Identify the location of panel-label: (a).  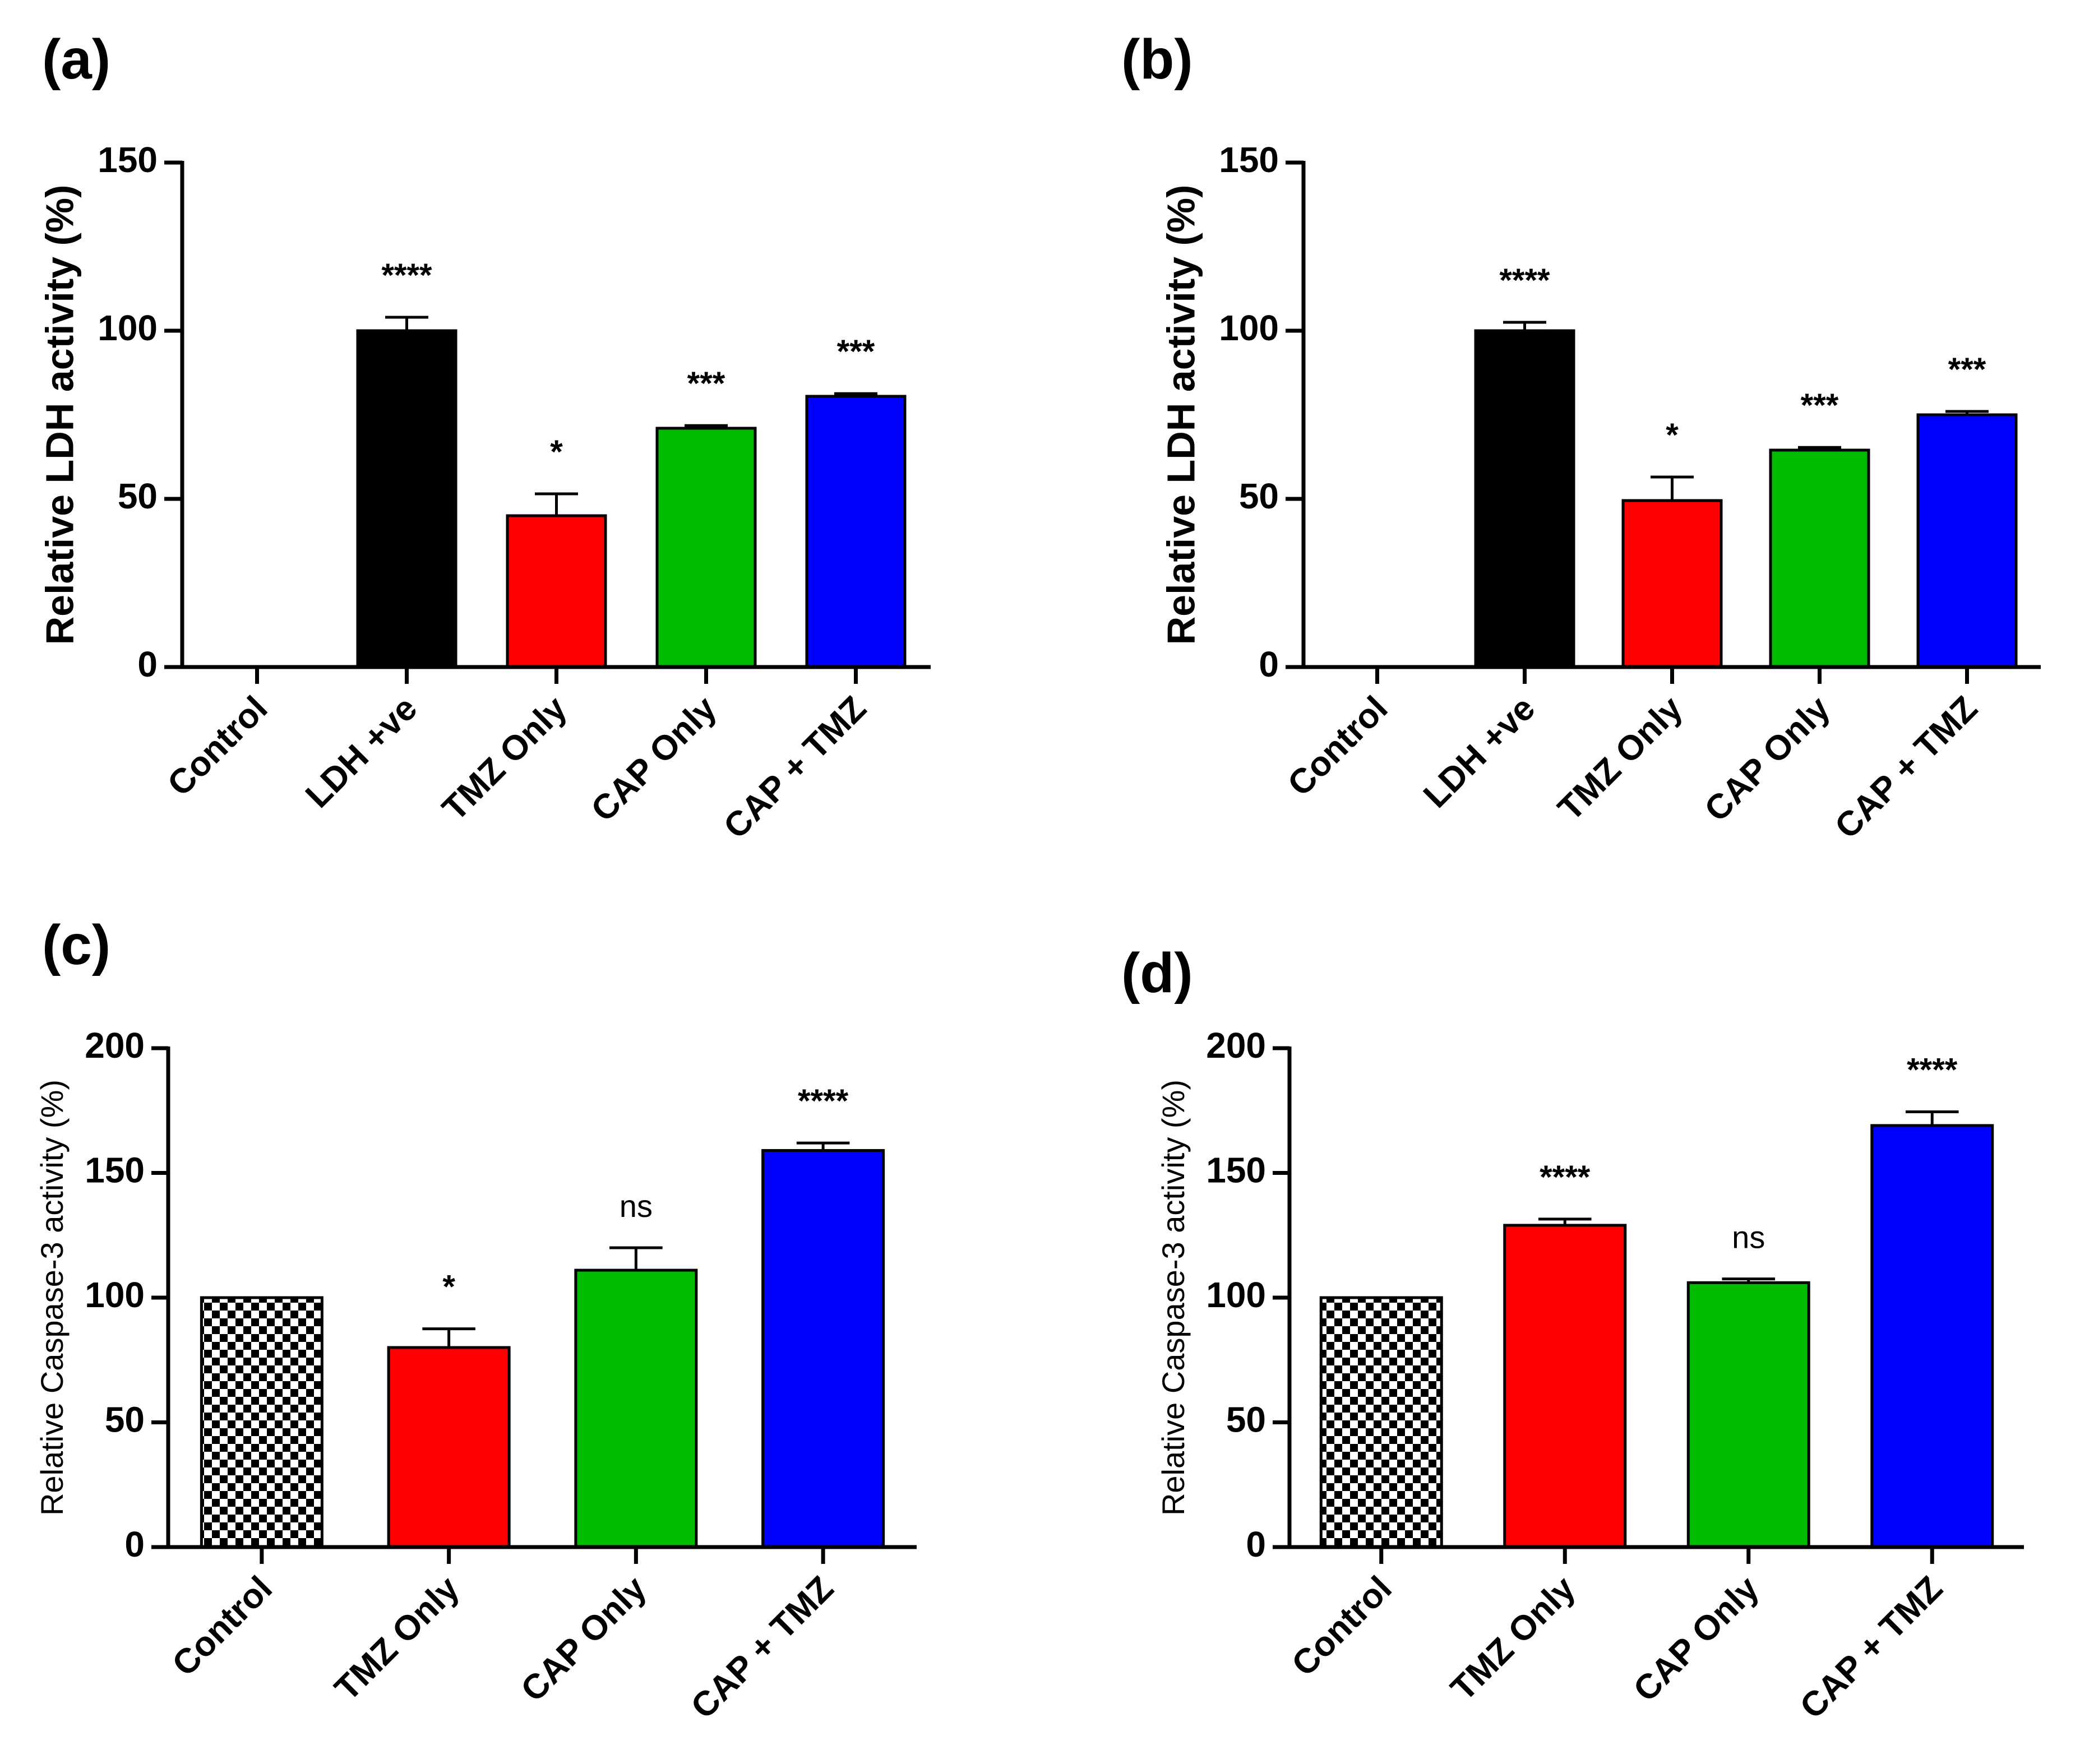
(76, 60).